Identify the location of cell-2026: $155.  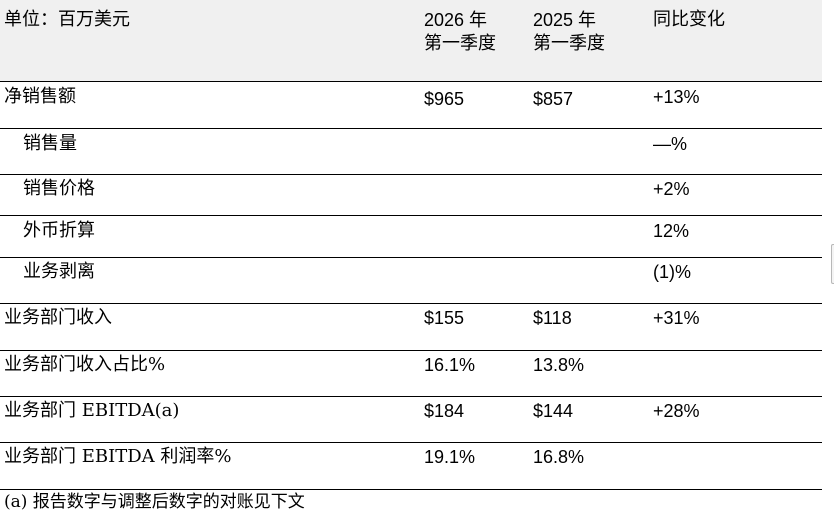
(444, 318).